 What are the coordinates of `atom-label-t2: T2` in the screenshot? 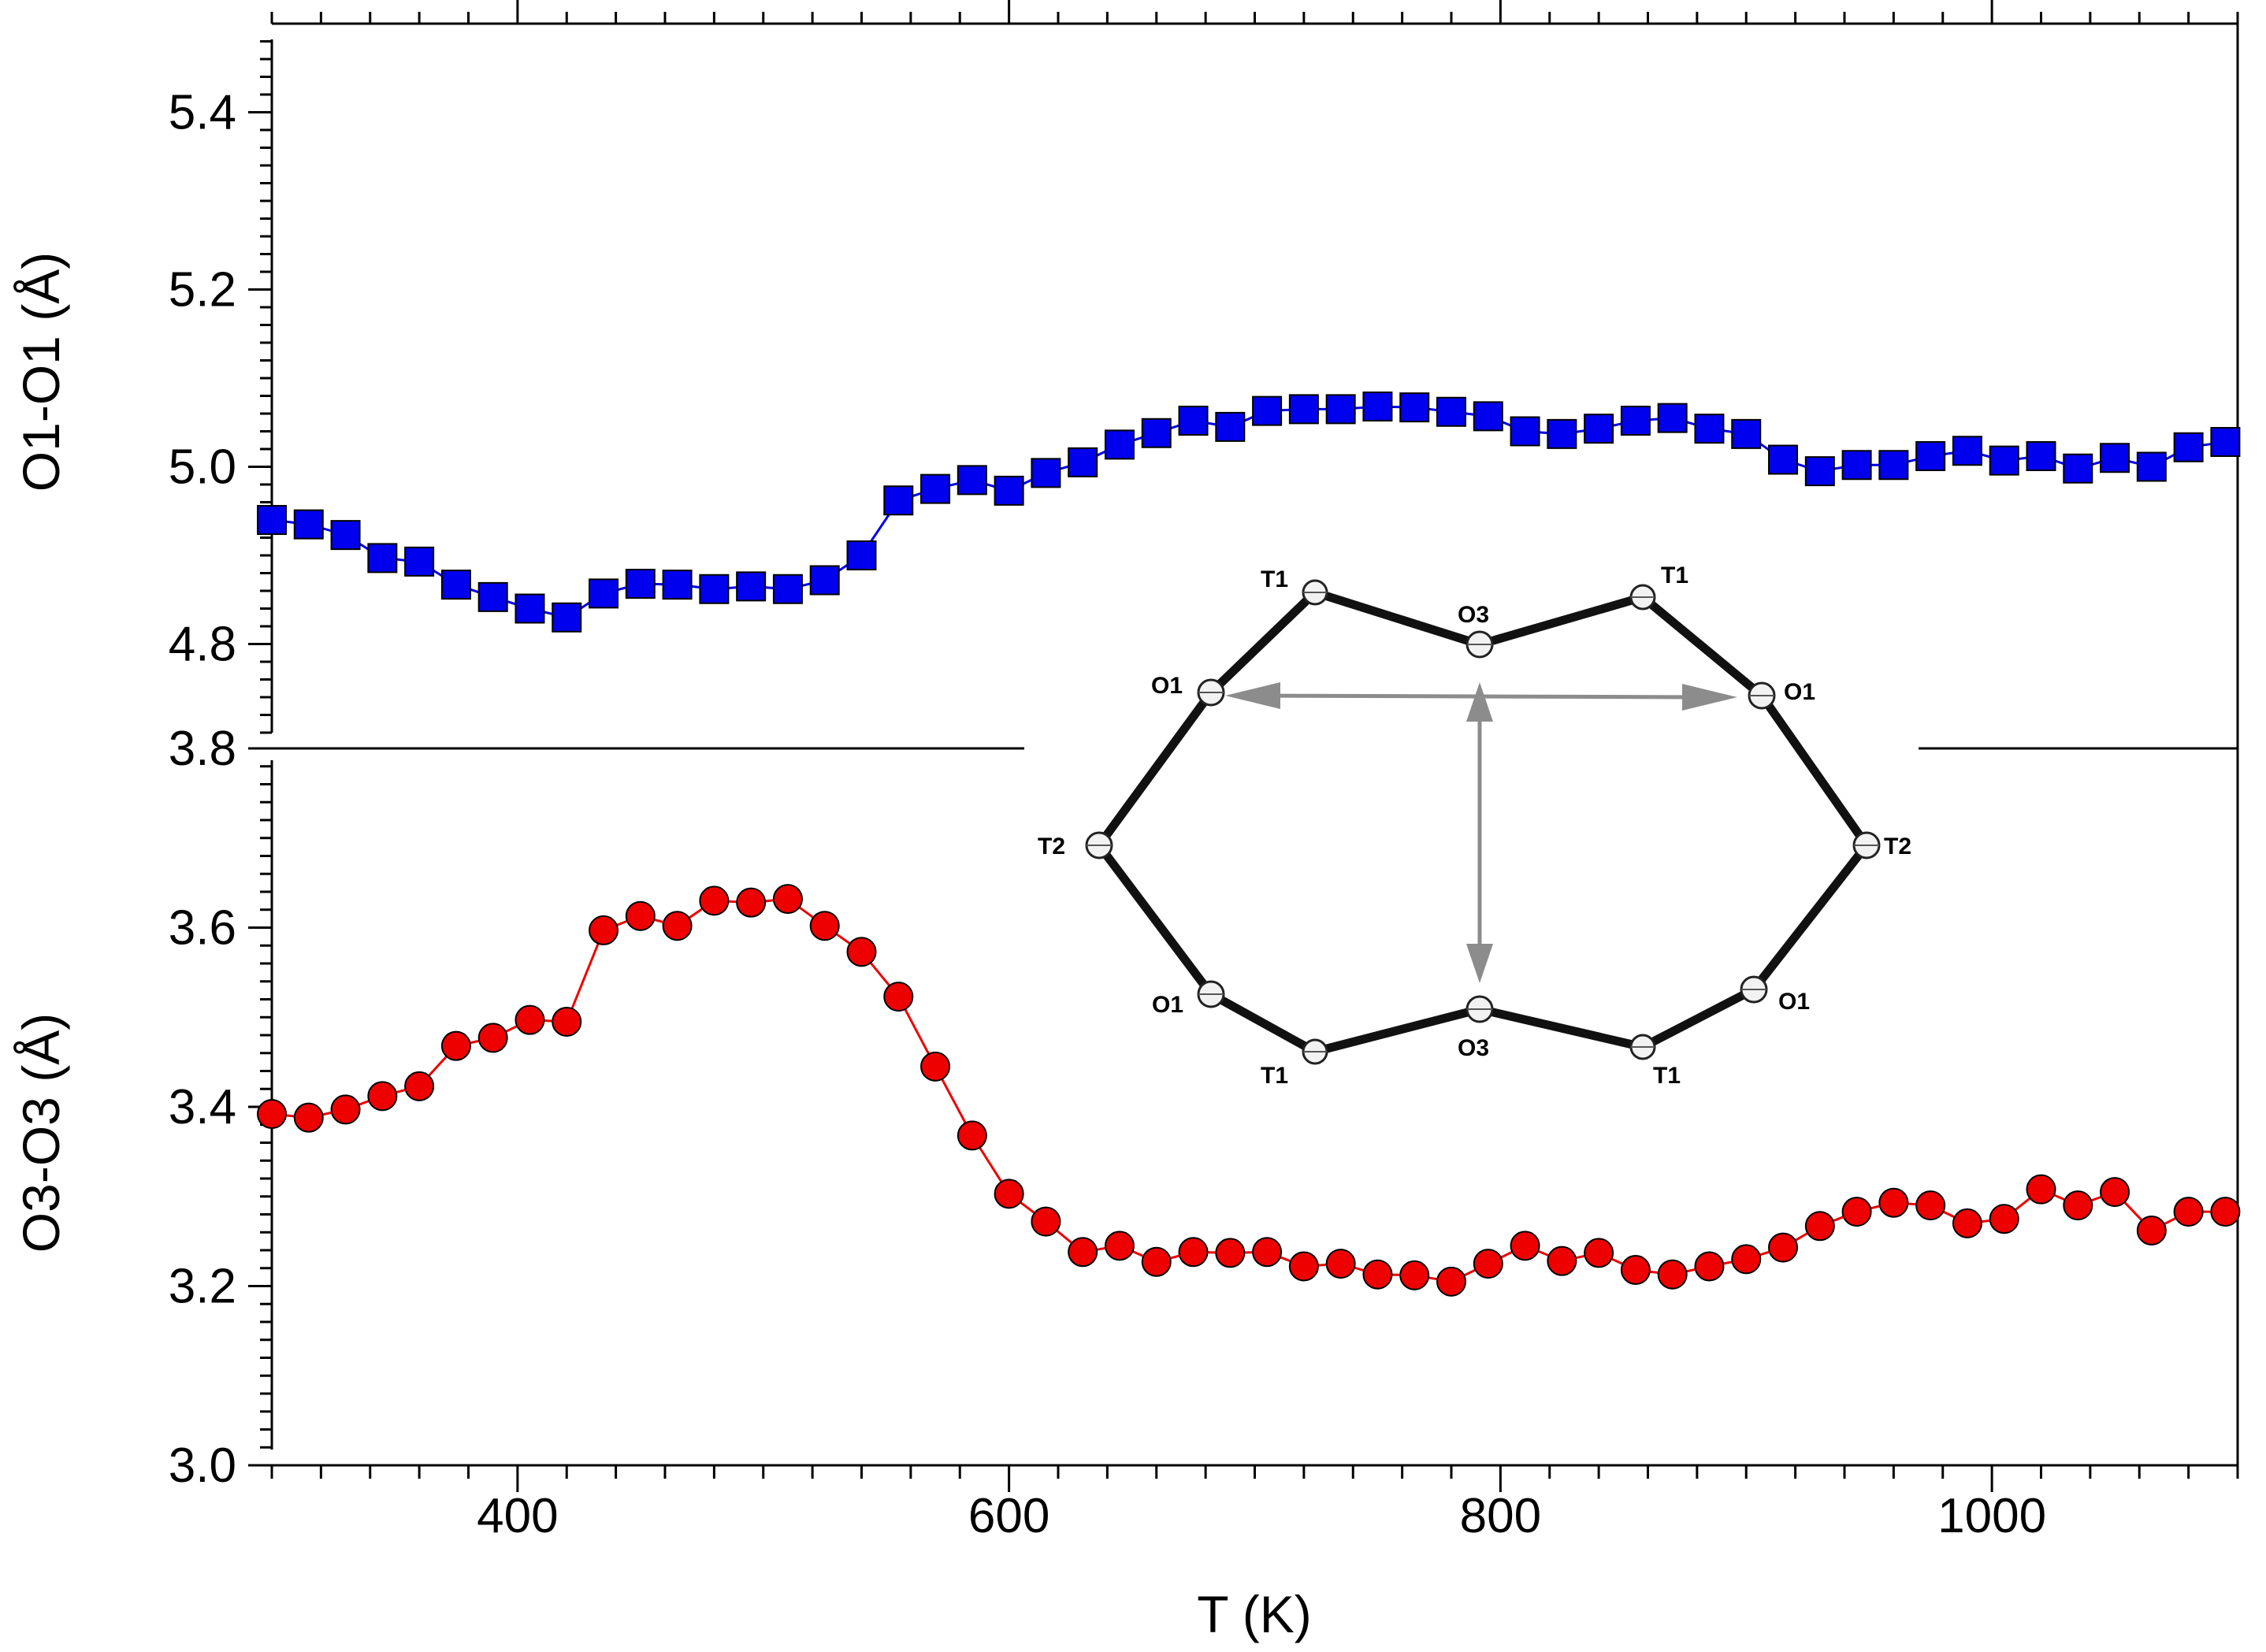 It's located at (1897, 846).